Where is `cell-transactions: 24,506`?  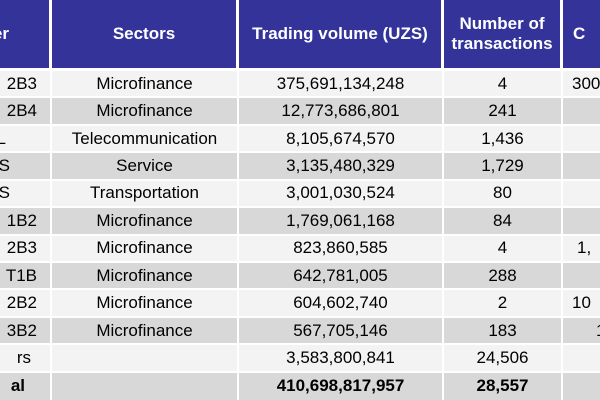 cell-transactions: 24,506 is located at coordinates (503, 359).